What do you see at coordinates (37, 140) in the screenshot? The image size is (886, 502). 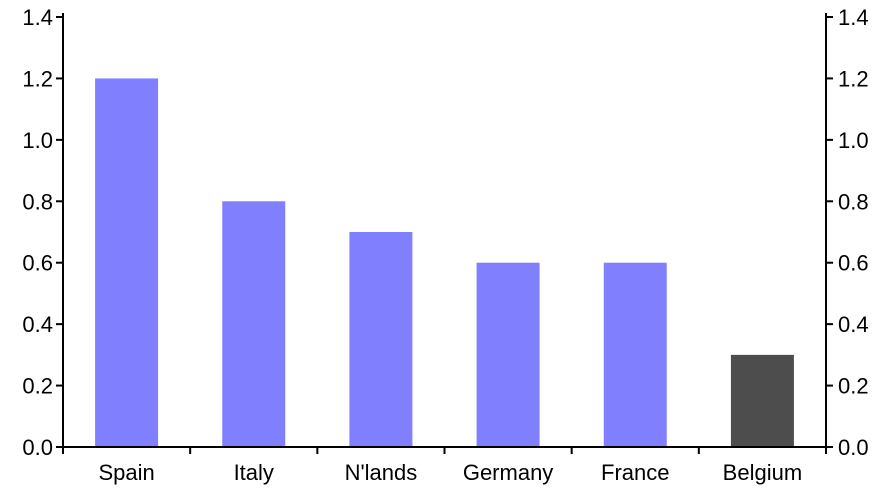 I see `left-y-tick-label: 1.0` at bounding box center [37, 140].